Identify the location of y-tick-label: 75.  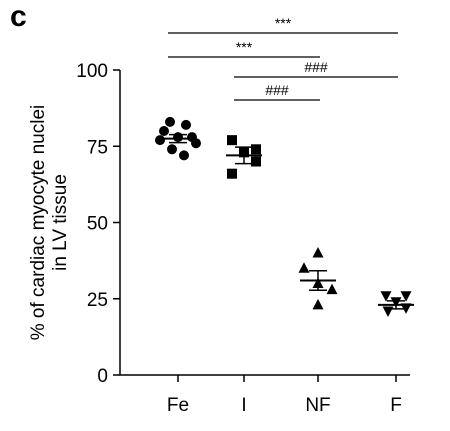
(97, 147).